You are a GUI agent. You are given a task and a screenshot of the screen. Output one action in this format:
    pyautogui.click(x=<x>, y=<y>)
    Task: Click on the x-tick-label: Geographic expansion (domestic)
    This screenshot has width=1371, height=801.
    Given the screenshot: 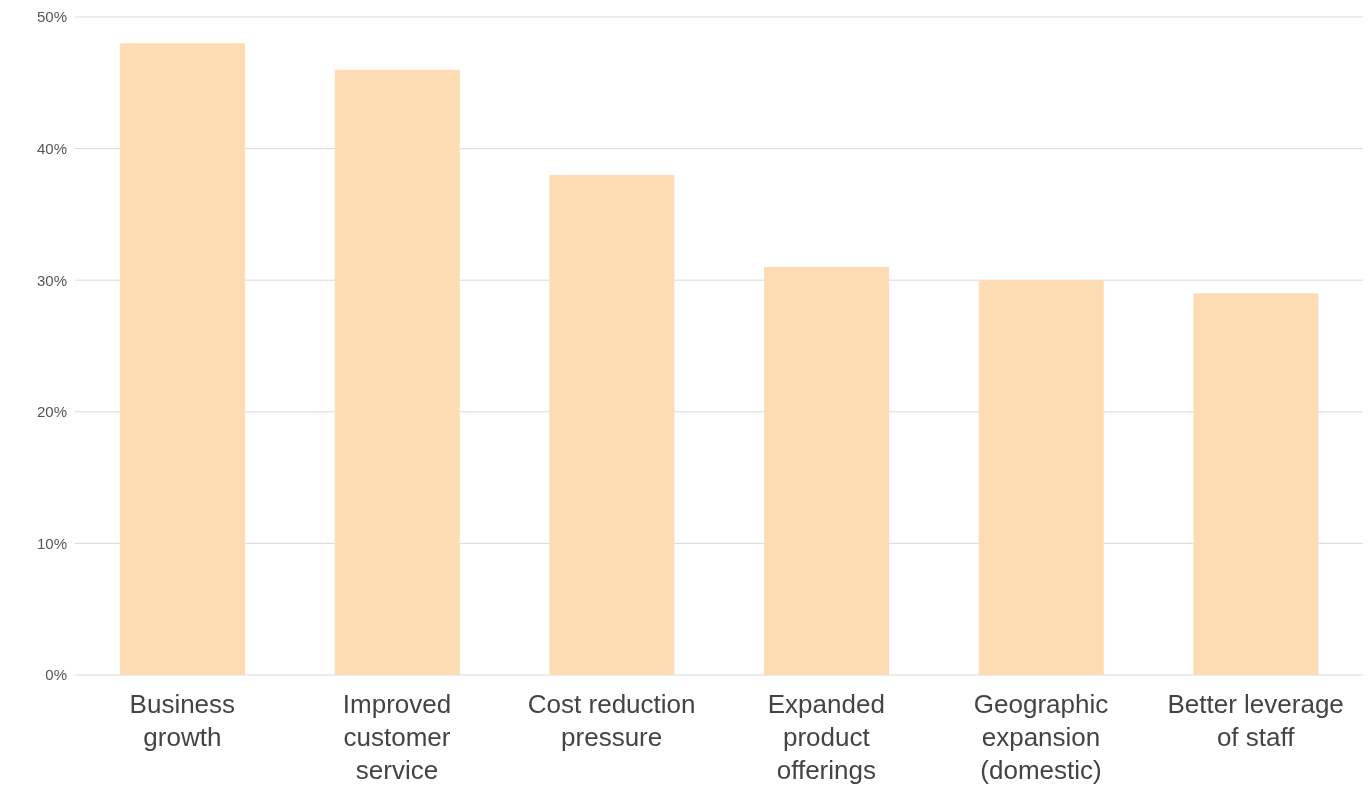 What is the action you would take?
    pyautogui.click(x=1041, y=737)
    